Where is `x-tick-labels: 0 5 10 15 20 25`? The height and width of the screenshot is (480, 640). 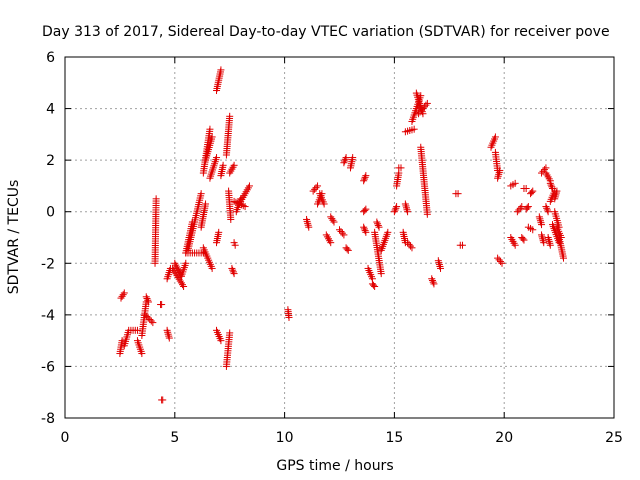
x-tick-labels: 0 5 10 15 20 25 is located at coordinates (342, 438).